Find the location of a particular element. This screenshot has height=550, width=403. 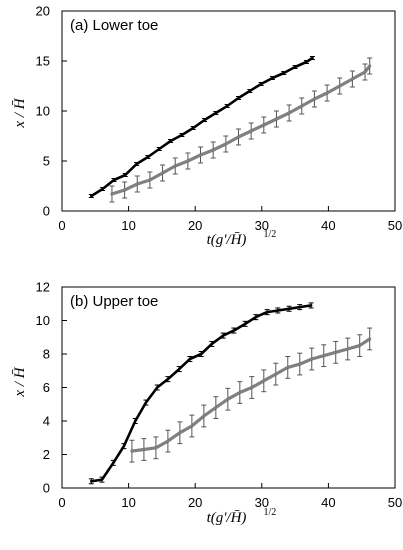

x-tick-label: 20 is located at coordinates (195, 225).